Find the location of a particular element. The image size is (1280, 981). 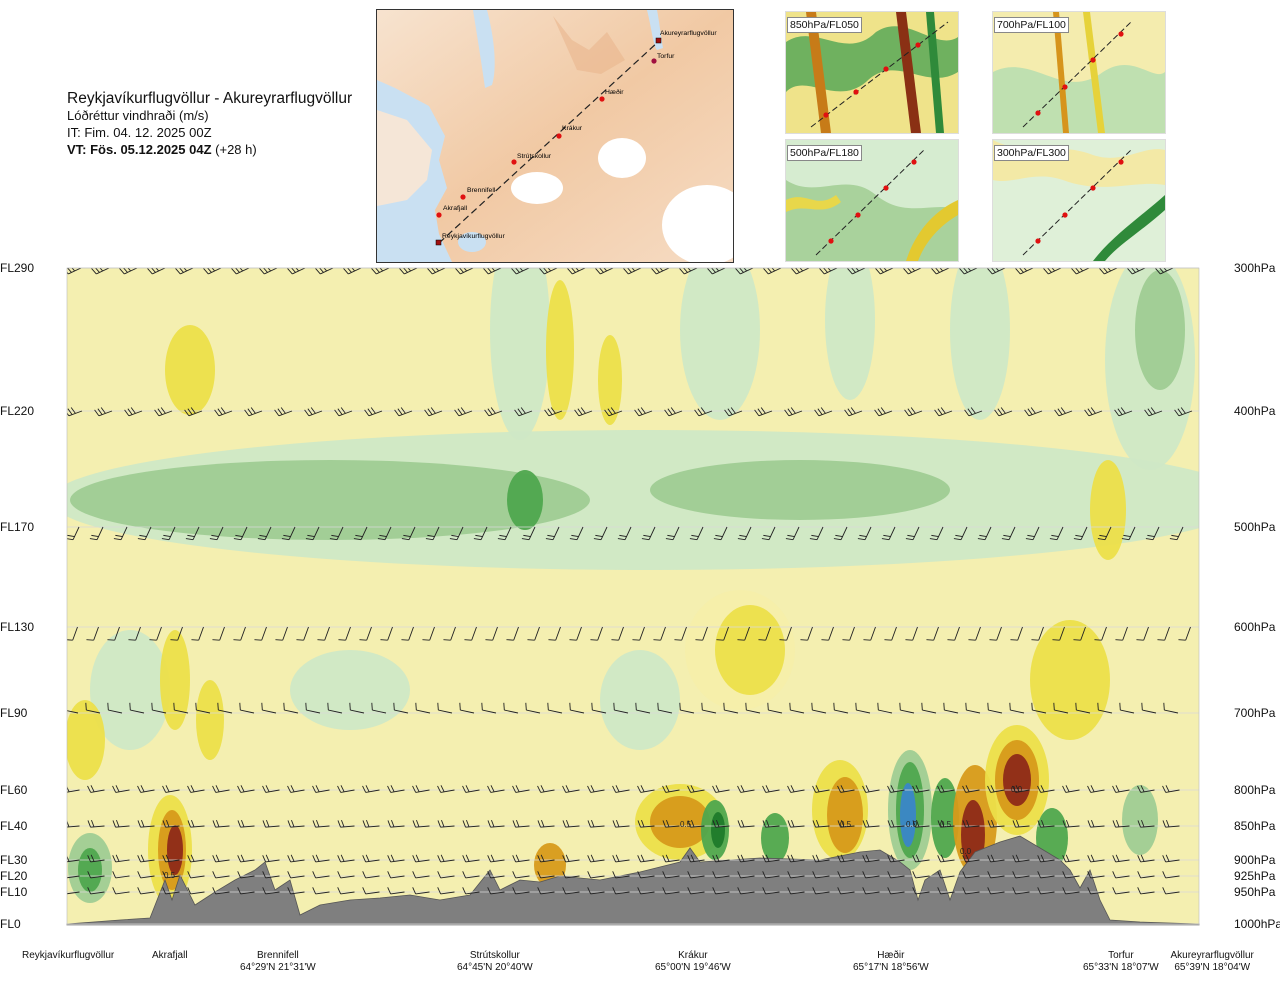

thumb-500-map is located at coordinates (872, 200).